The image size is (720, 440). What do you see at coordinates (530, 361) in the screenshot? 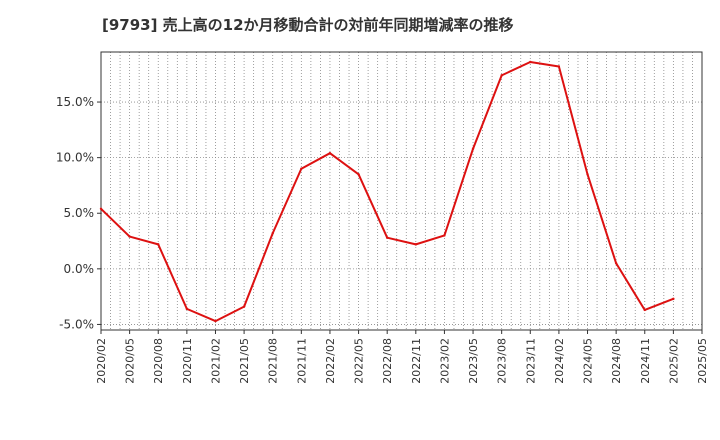
I see `x-tick-label: 2023/11` at bounding box center [530, 361].